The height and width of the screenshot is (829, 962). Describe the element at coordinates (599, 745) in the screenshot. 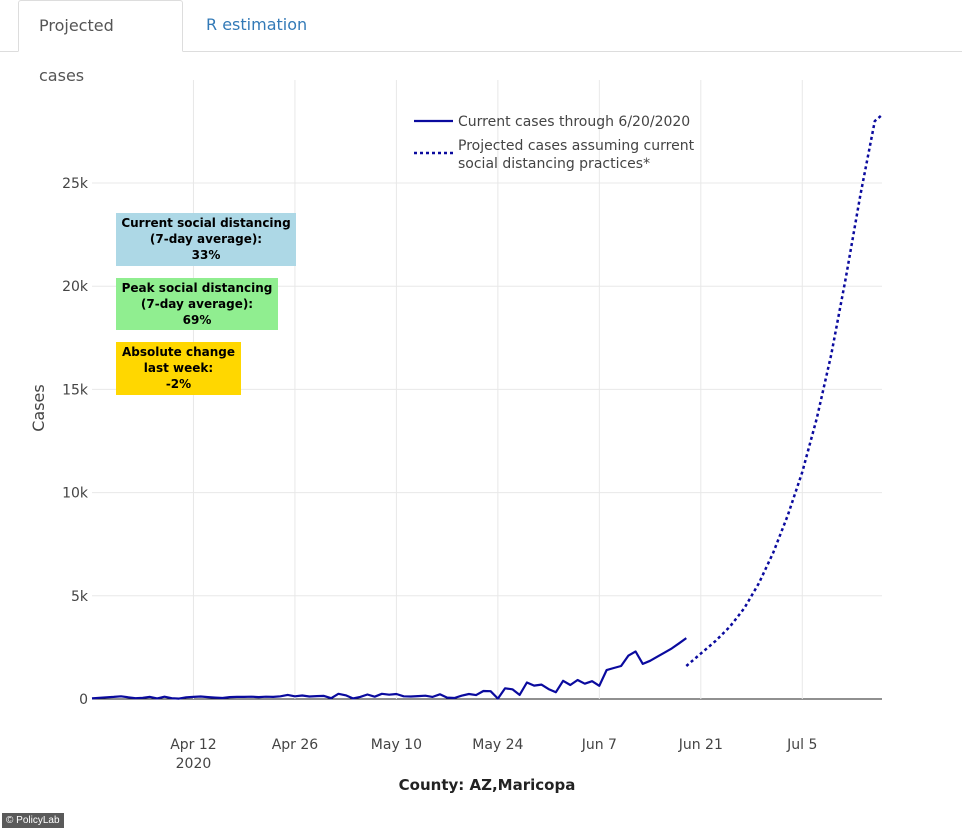

I see `x-tick-label: Jun 7` at that location.